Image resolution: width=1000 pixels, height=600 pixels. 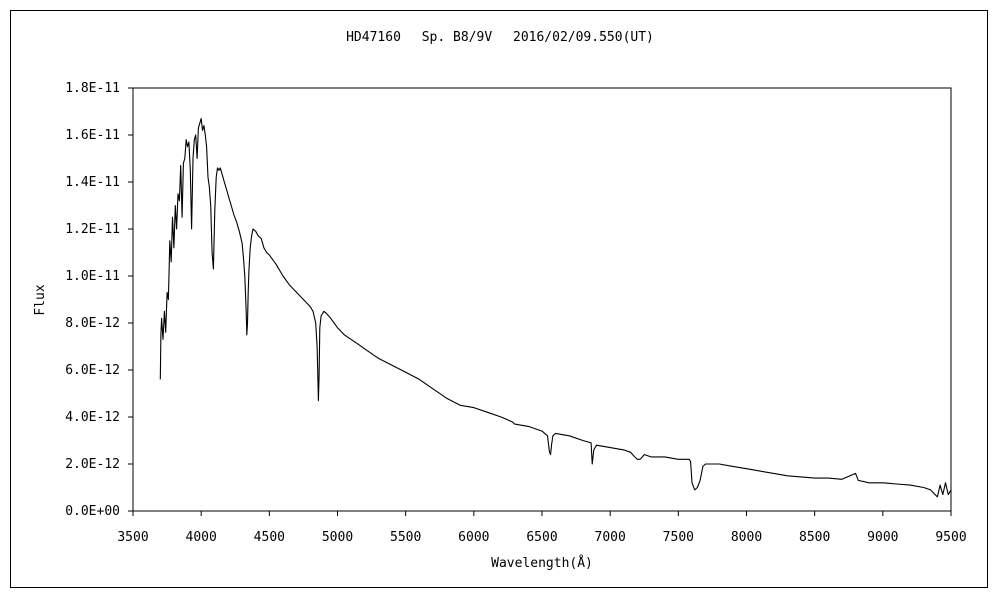 I want to click on x-tick-label: 3500, so click(x=132, y=537).